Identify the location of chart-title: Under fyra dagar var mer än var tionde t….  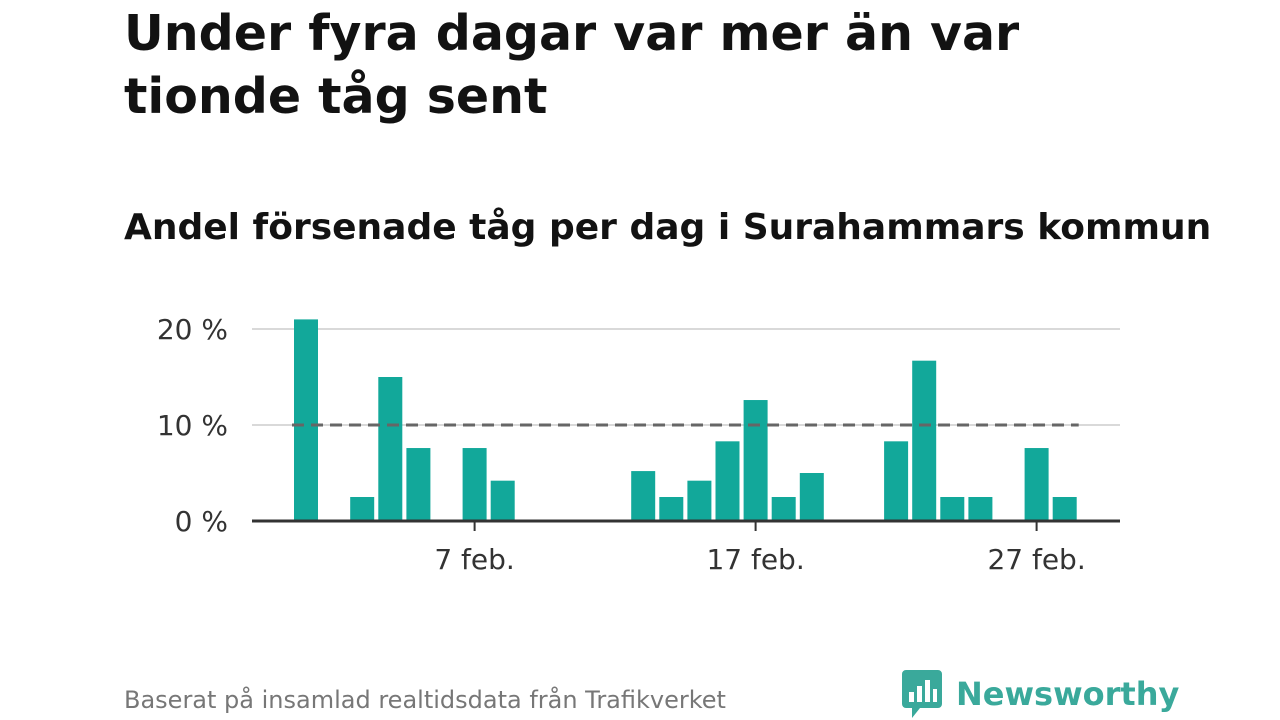
(572, 65).